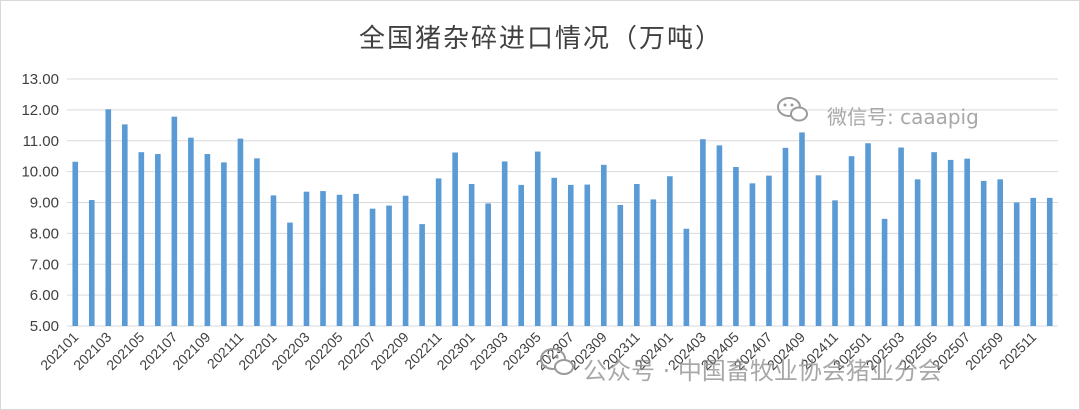  What do you see at coordinates (1018, 351) in the screenshot?
I see `x-tick-label: 202511` at bounding box center [1018, 351].